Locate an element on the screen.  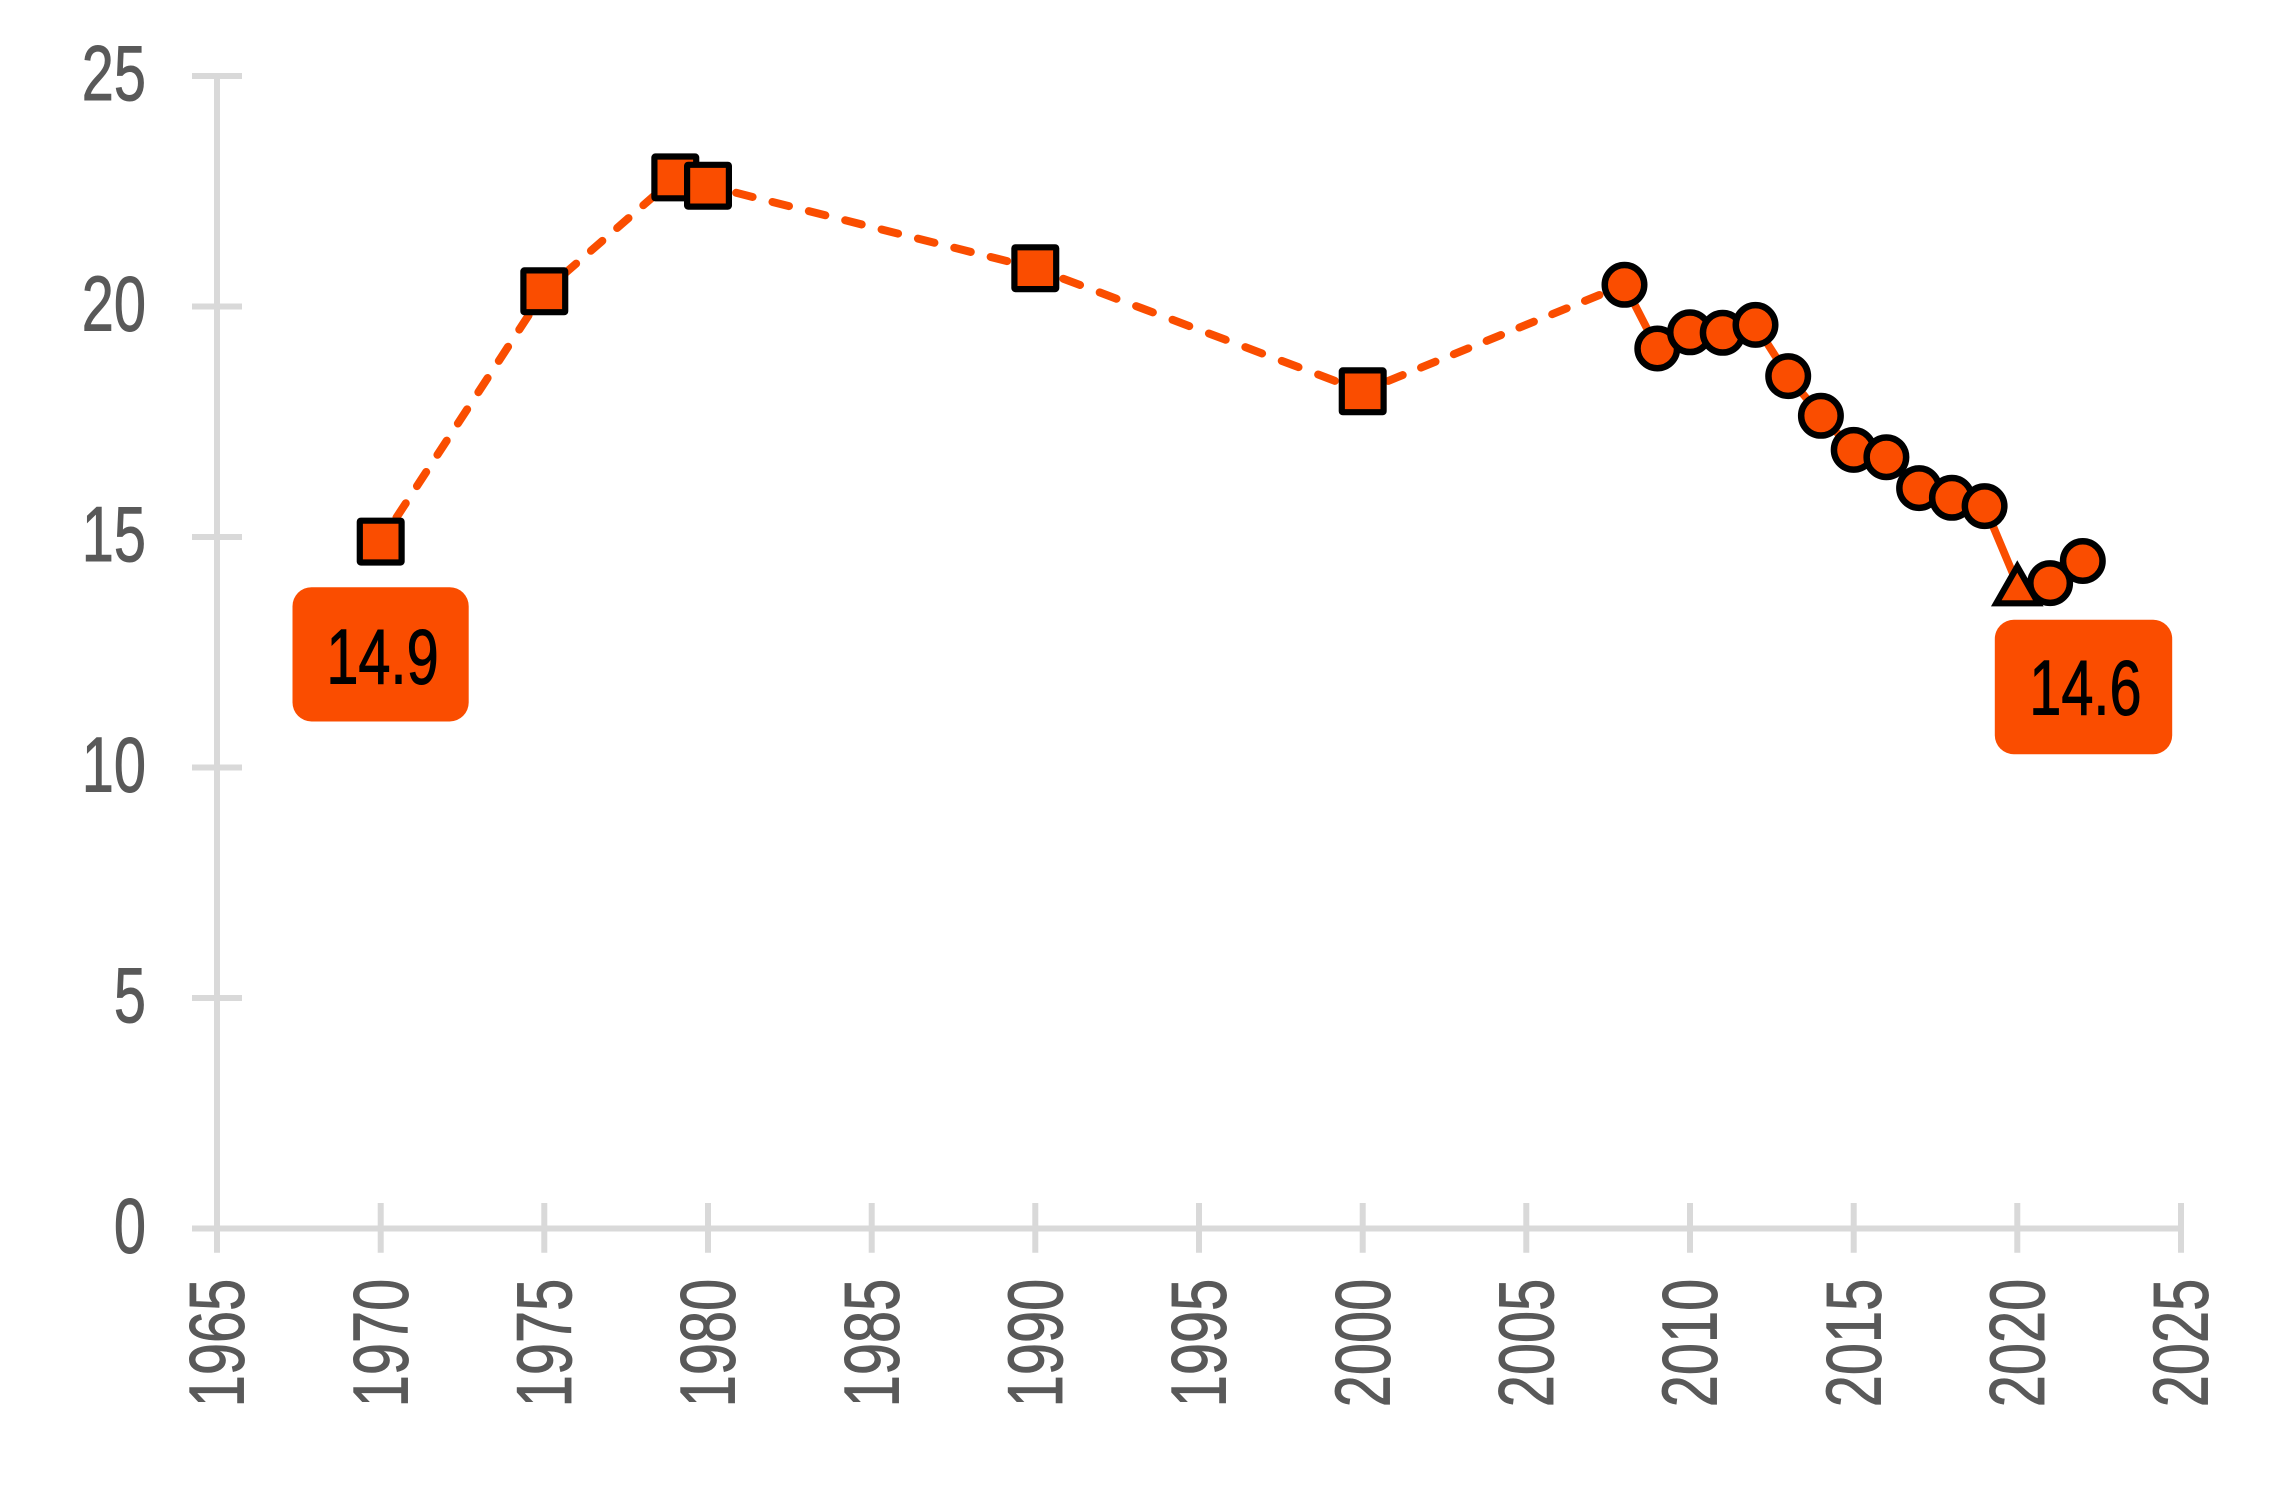
svg-text: 1965 is located at coordinates (217, 1343).